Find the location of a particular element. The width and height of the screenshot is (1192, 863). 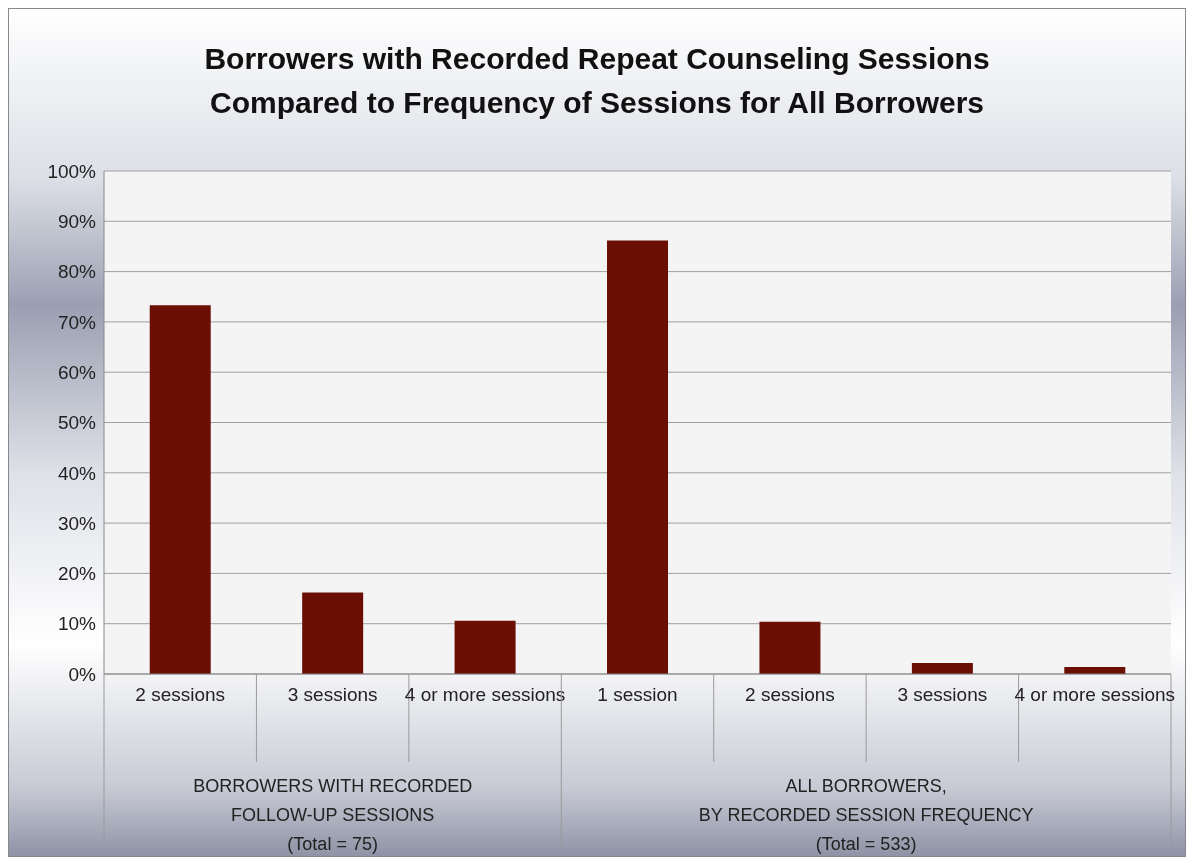

y-tick-label: 60% is located at coordinates (77, 372).